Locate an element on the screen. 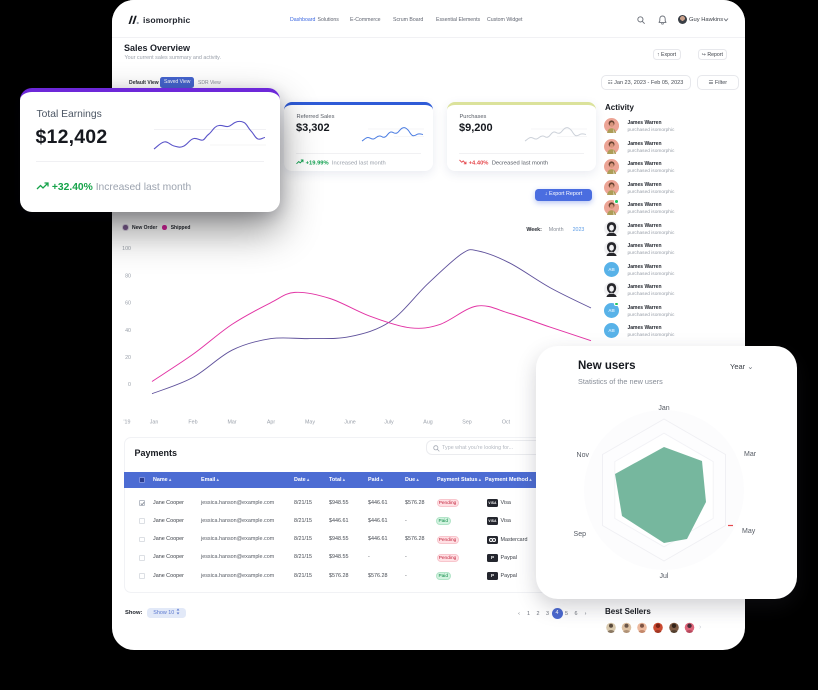 The image size is (818, 690). svg-text: 80 is located at coordinates (128, 276).